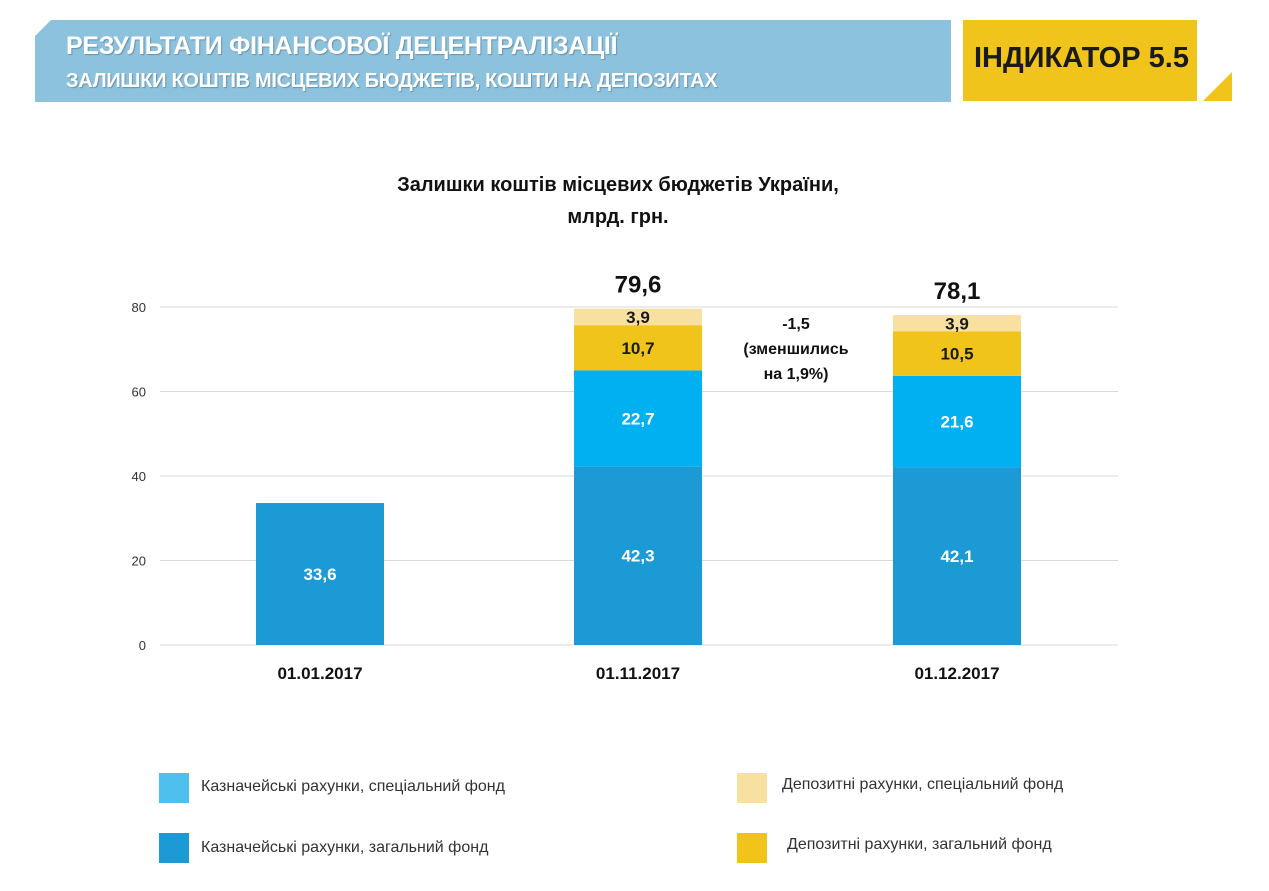  I want to click on x-tick-label: 01.11.2017, so click(638, 673).